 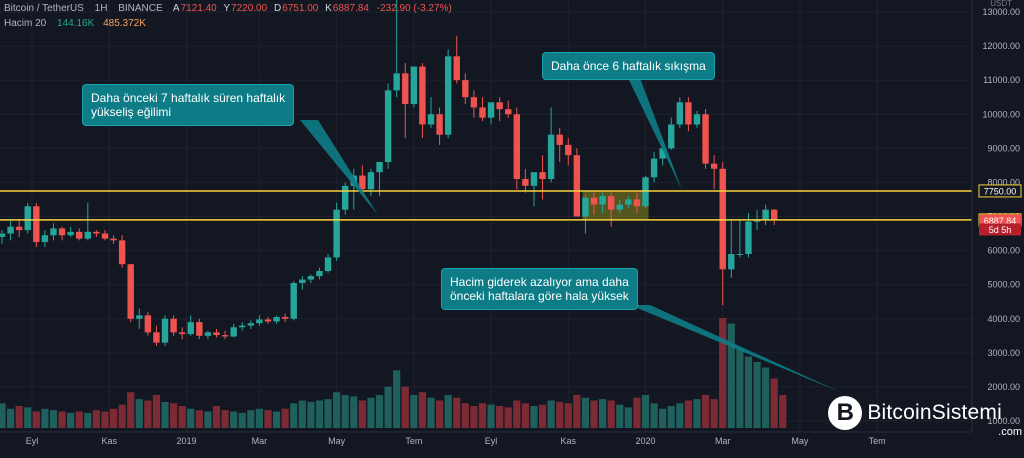 I want to click on price-tag-text: 7750.00, so click(x=1000, y=191).